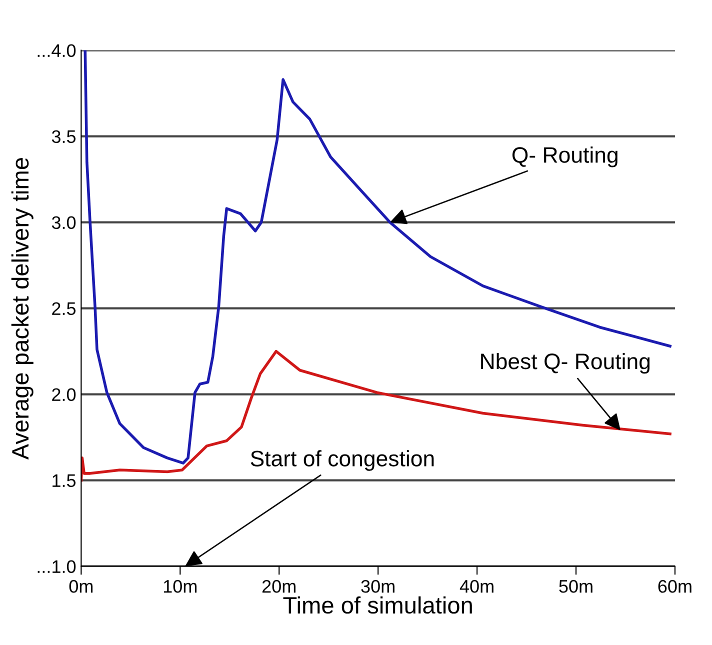 This screenshot has height=645, width=712. I want to click on annotation: Start of congestion, so click(342, 460).